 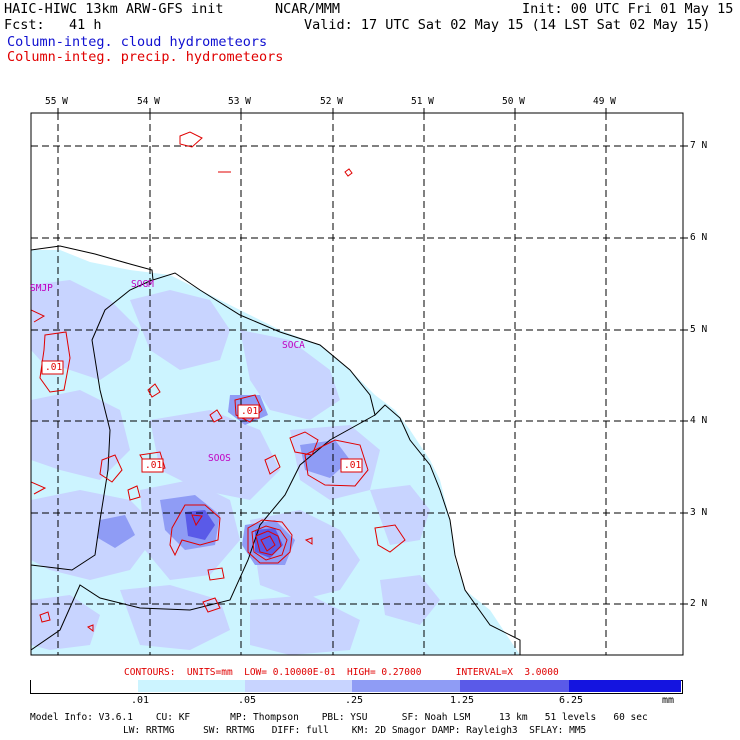 I want to click on map-title: HAIC-HIWC 13km ARW-GFS init, so click(x=114, y=9).